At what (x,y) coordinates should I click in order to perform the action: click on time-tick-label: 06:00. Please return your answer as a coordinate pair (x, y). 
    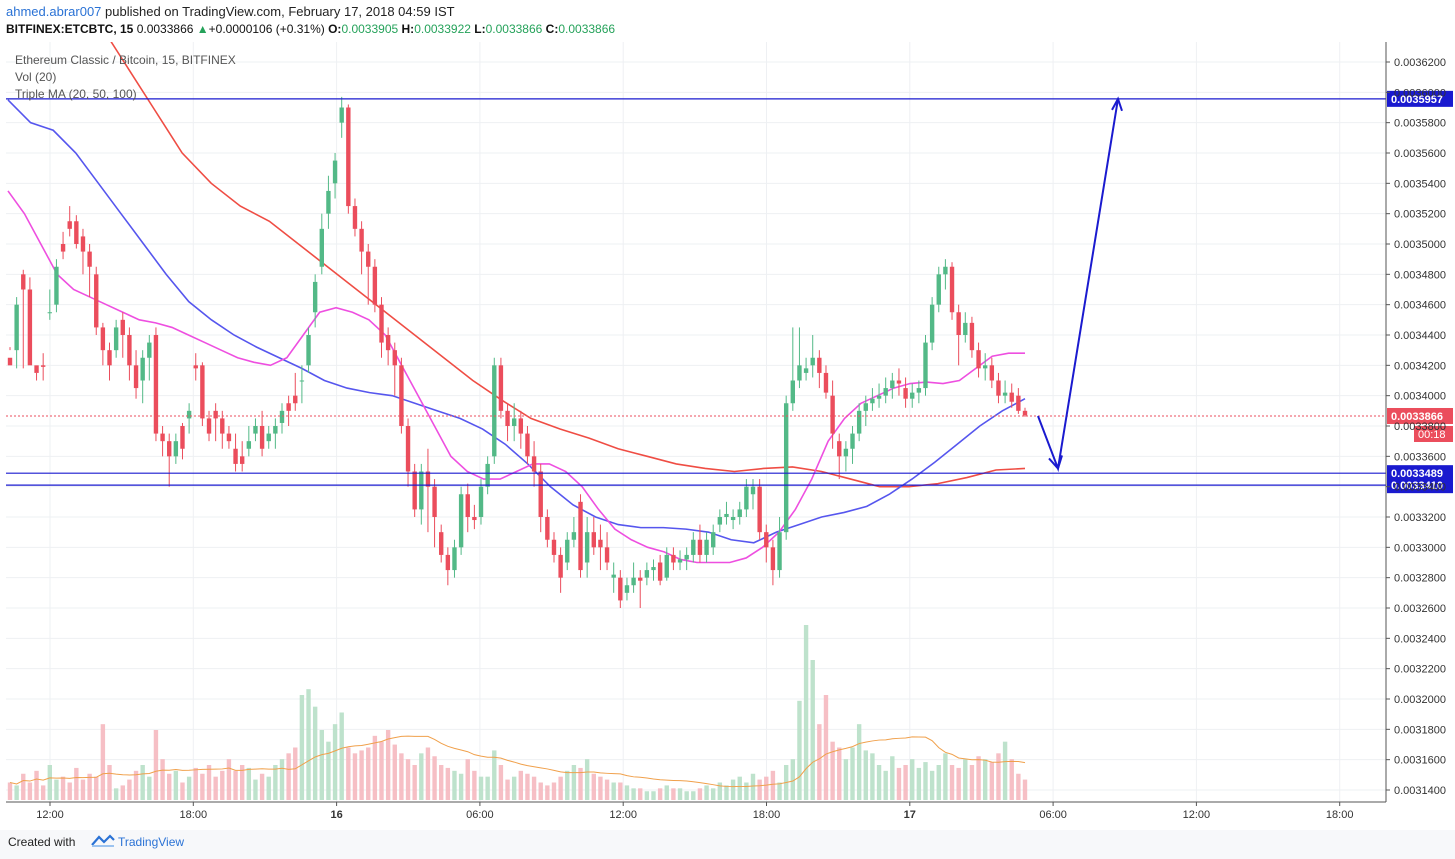
    Looking at the image, I should click on (1053, 815).